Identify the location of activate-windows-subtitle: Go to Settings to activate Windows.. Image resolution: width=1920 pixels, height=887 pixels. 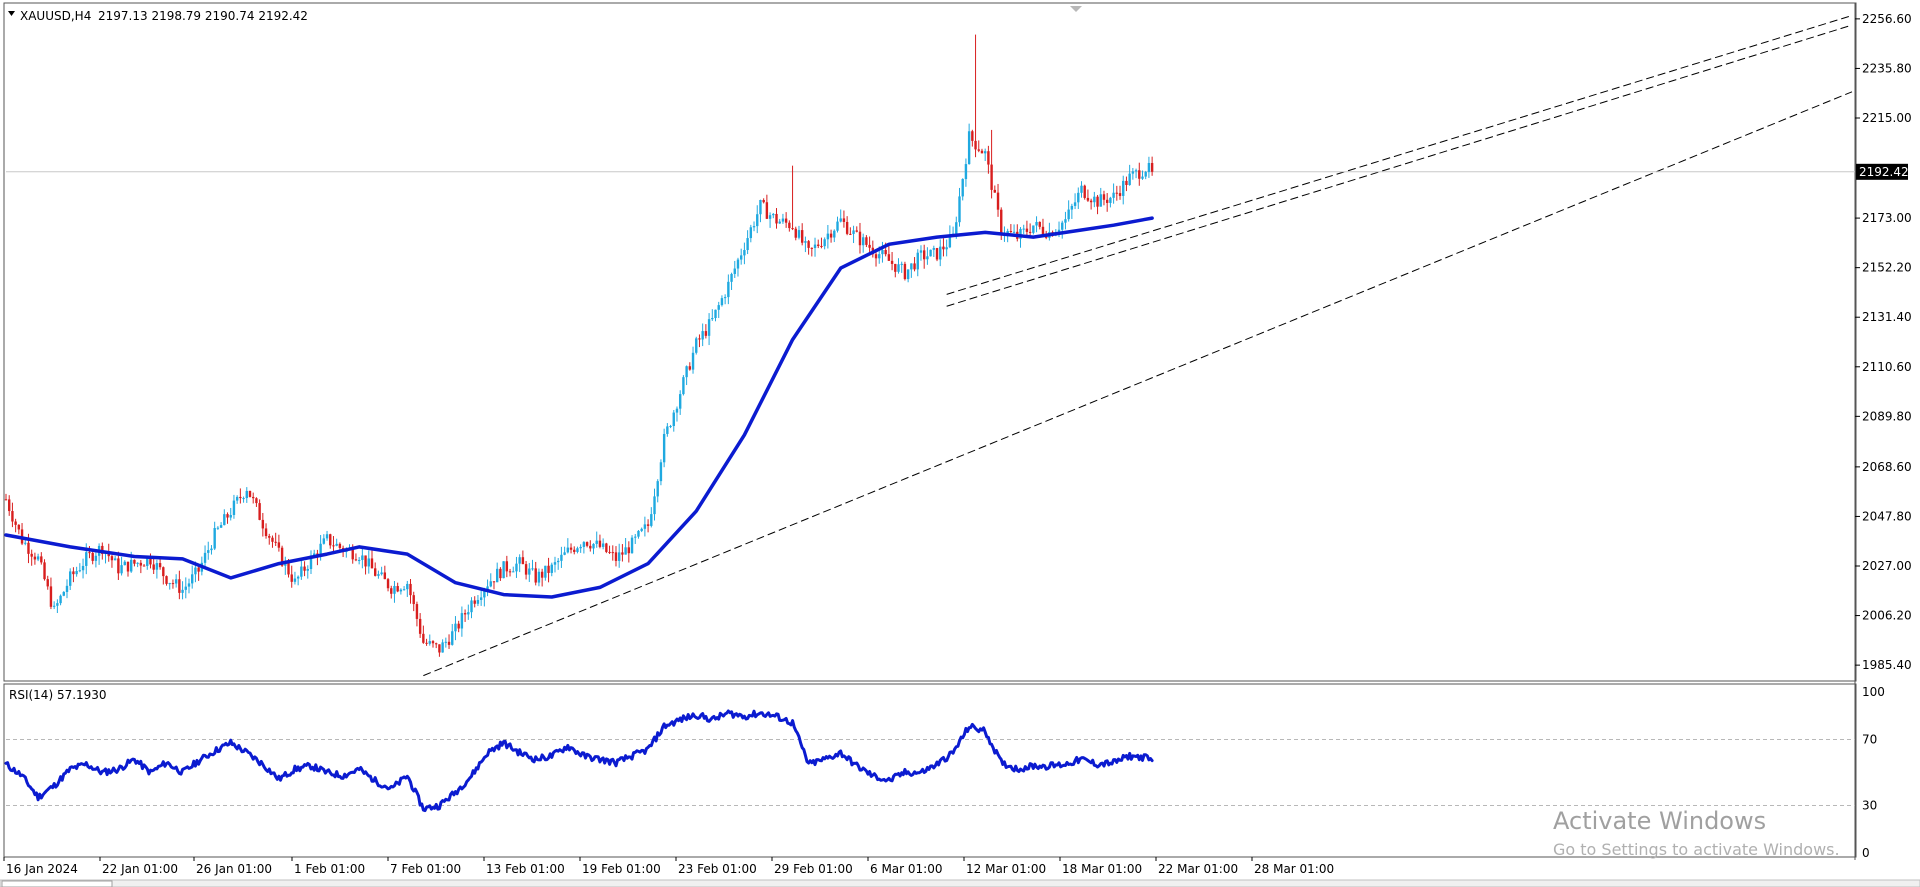
(1696, 849).